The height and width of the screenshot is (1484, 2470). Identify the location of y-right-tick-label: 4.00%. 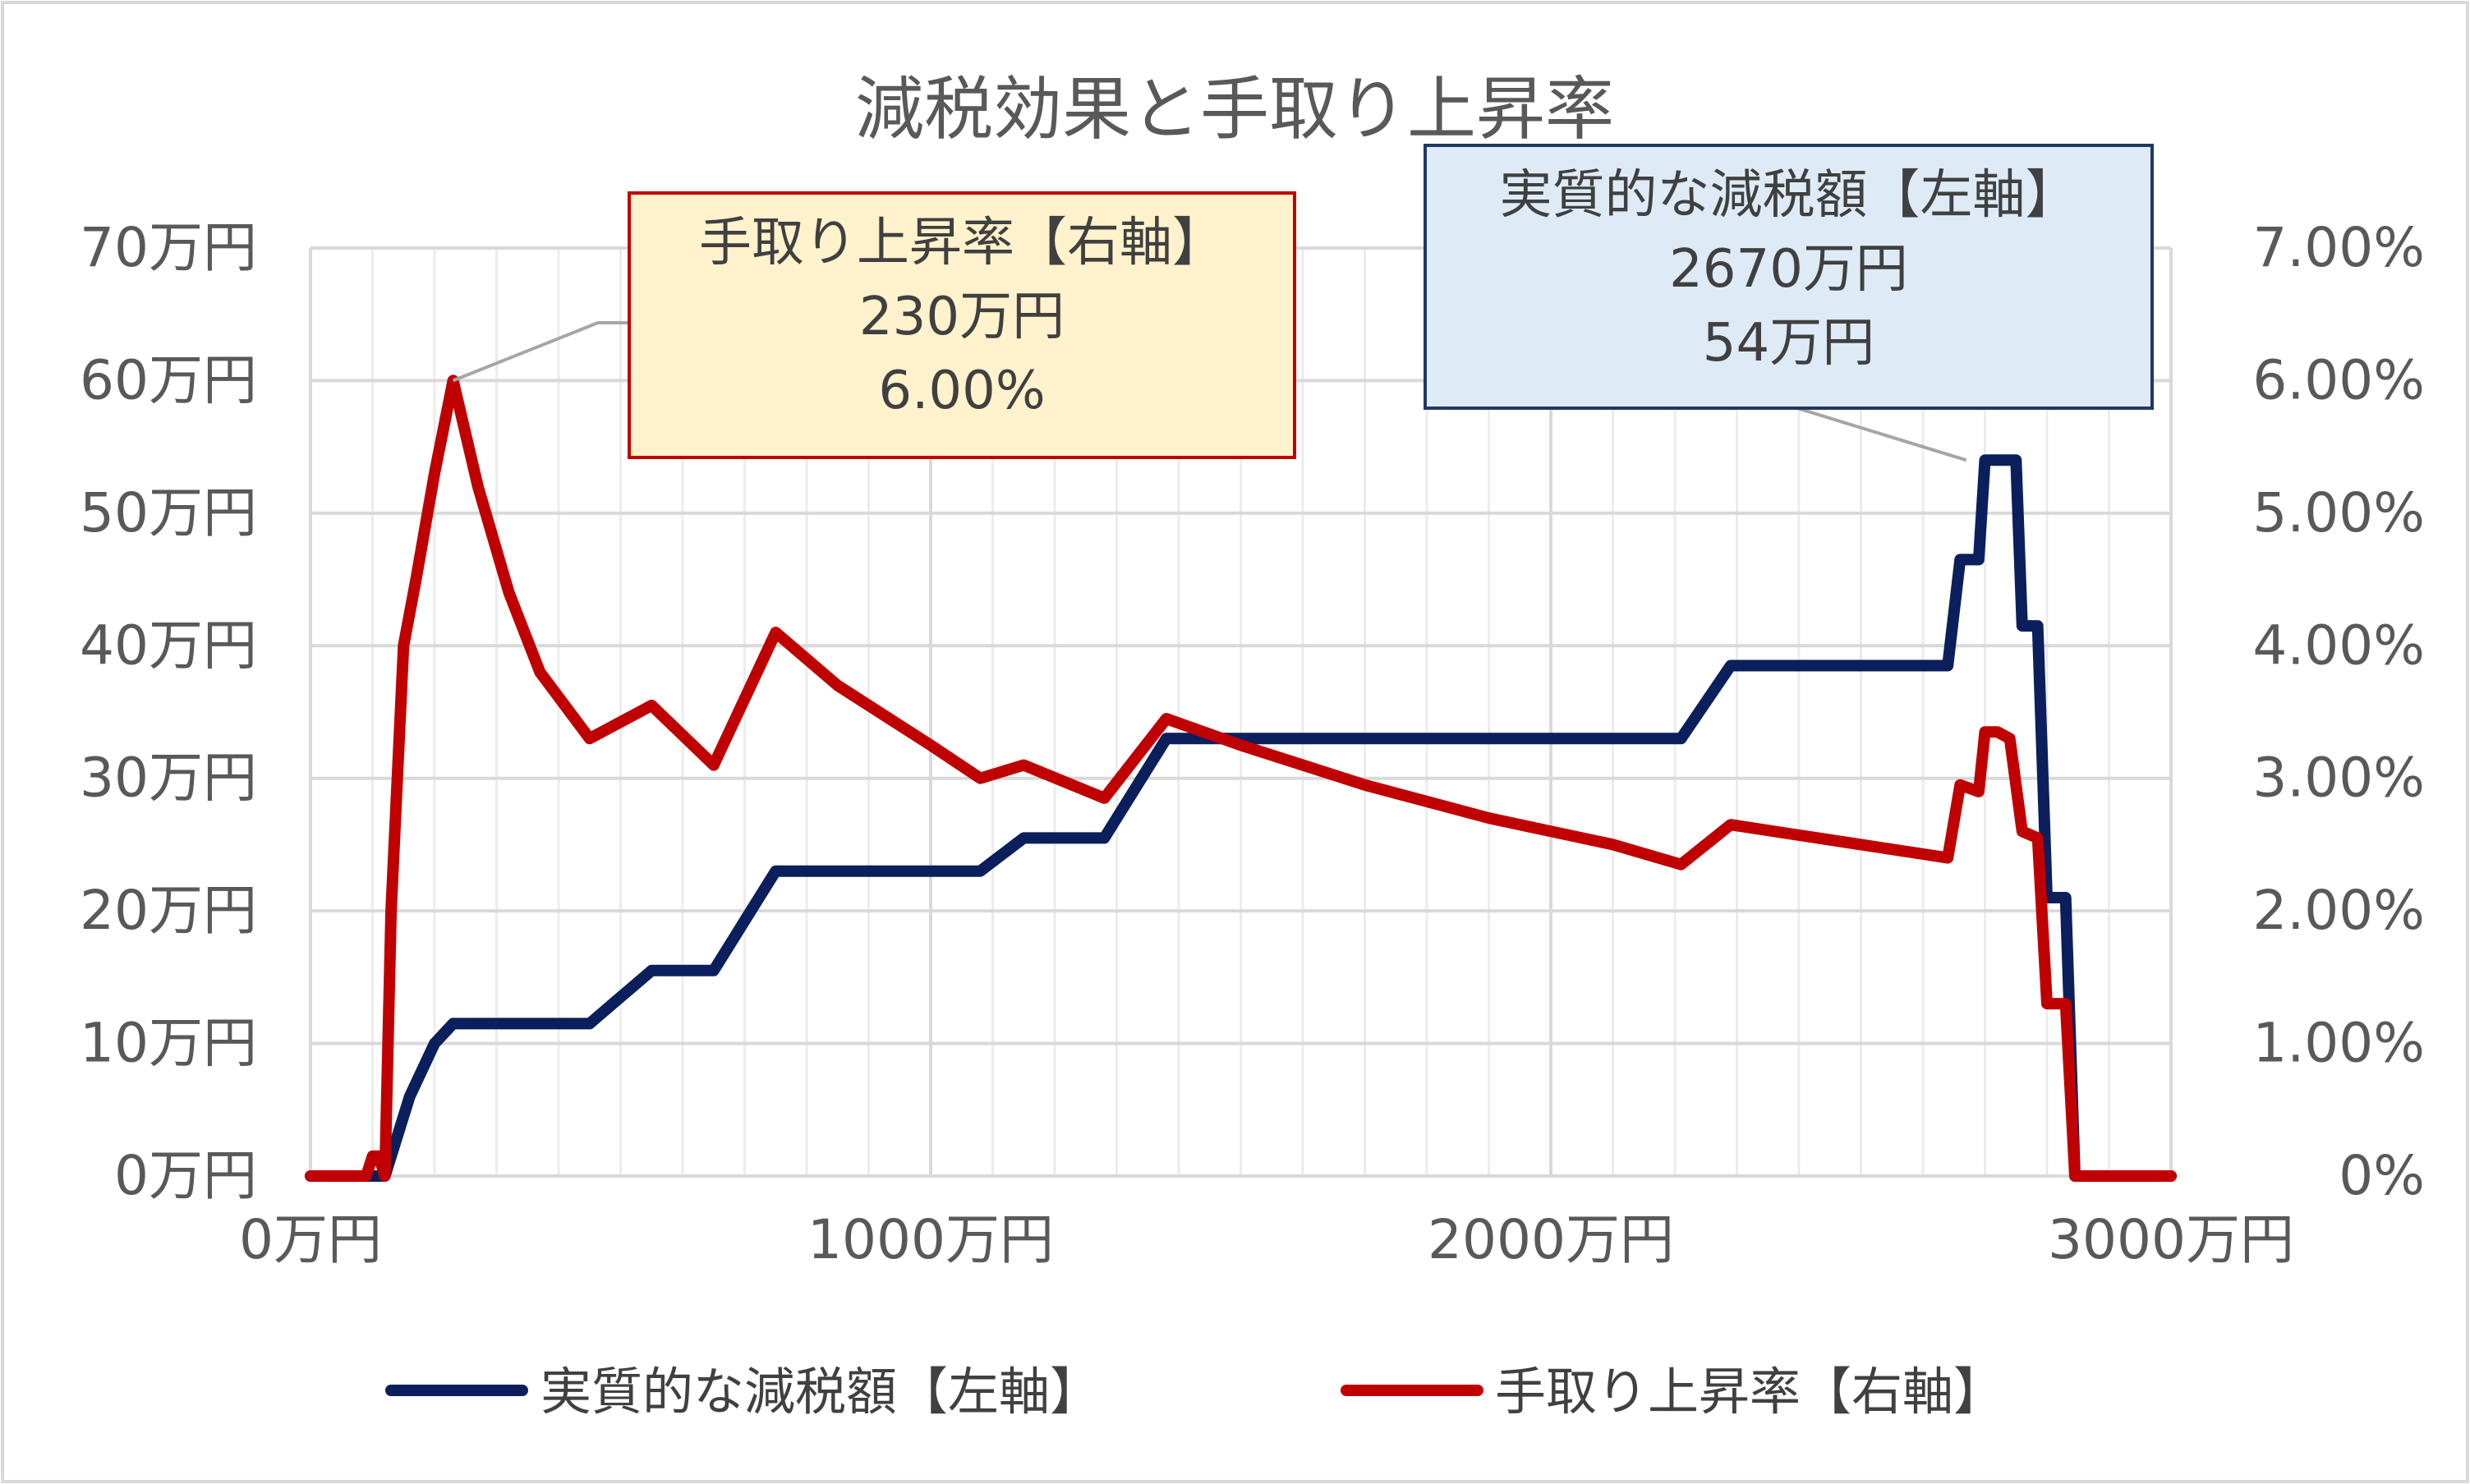
(2338, 645).